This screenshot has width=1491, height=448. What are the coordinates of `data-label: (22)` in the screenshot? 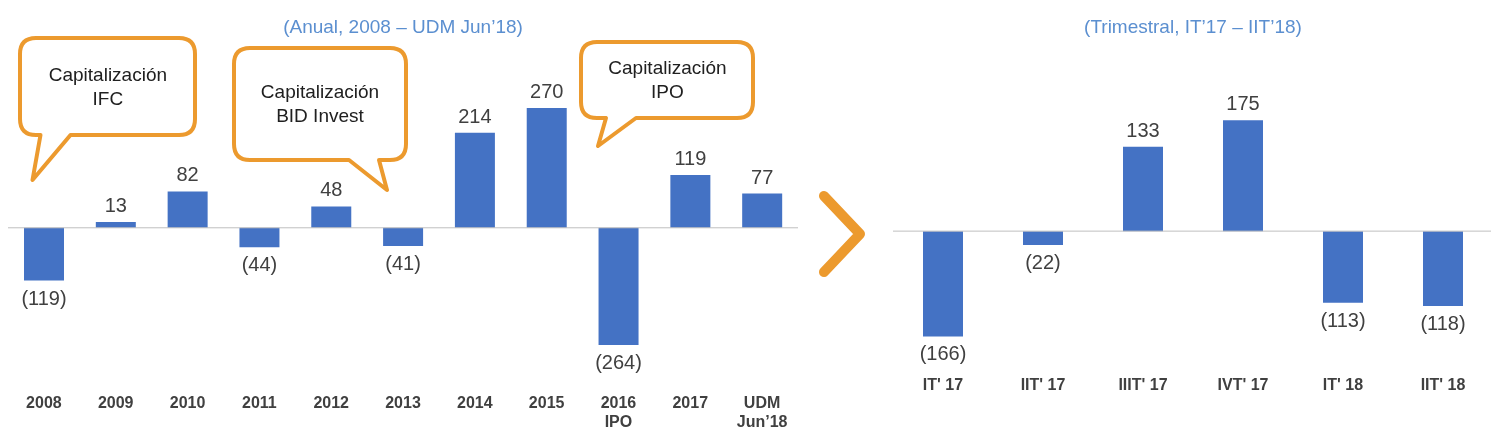 It's located at (1043, 262).